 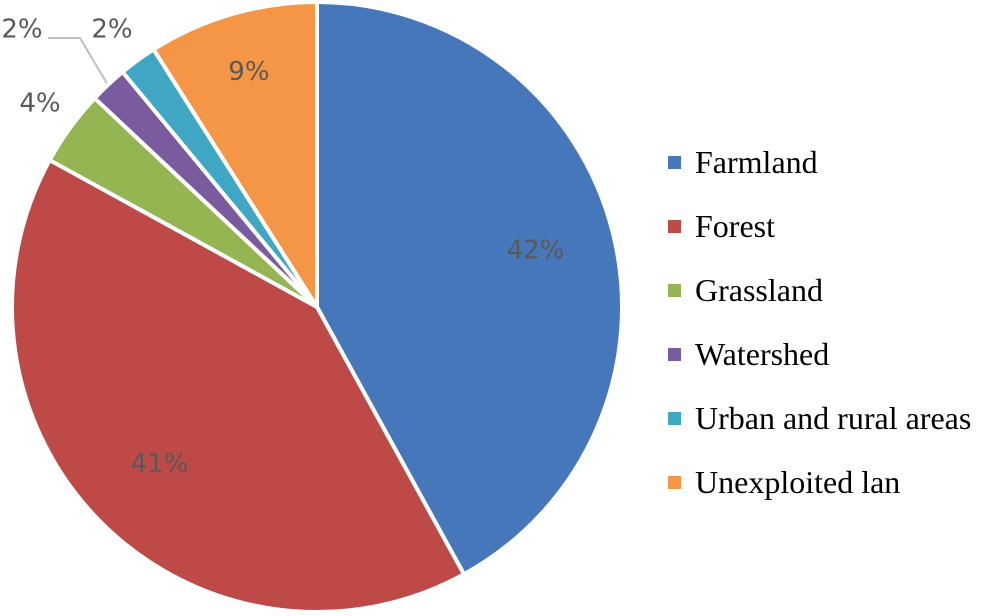 I want to click on legend-label-watershed: Watershed, so click(x=762, y=353).